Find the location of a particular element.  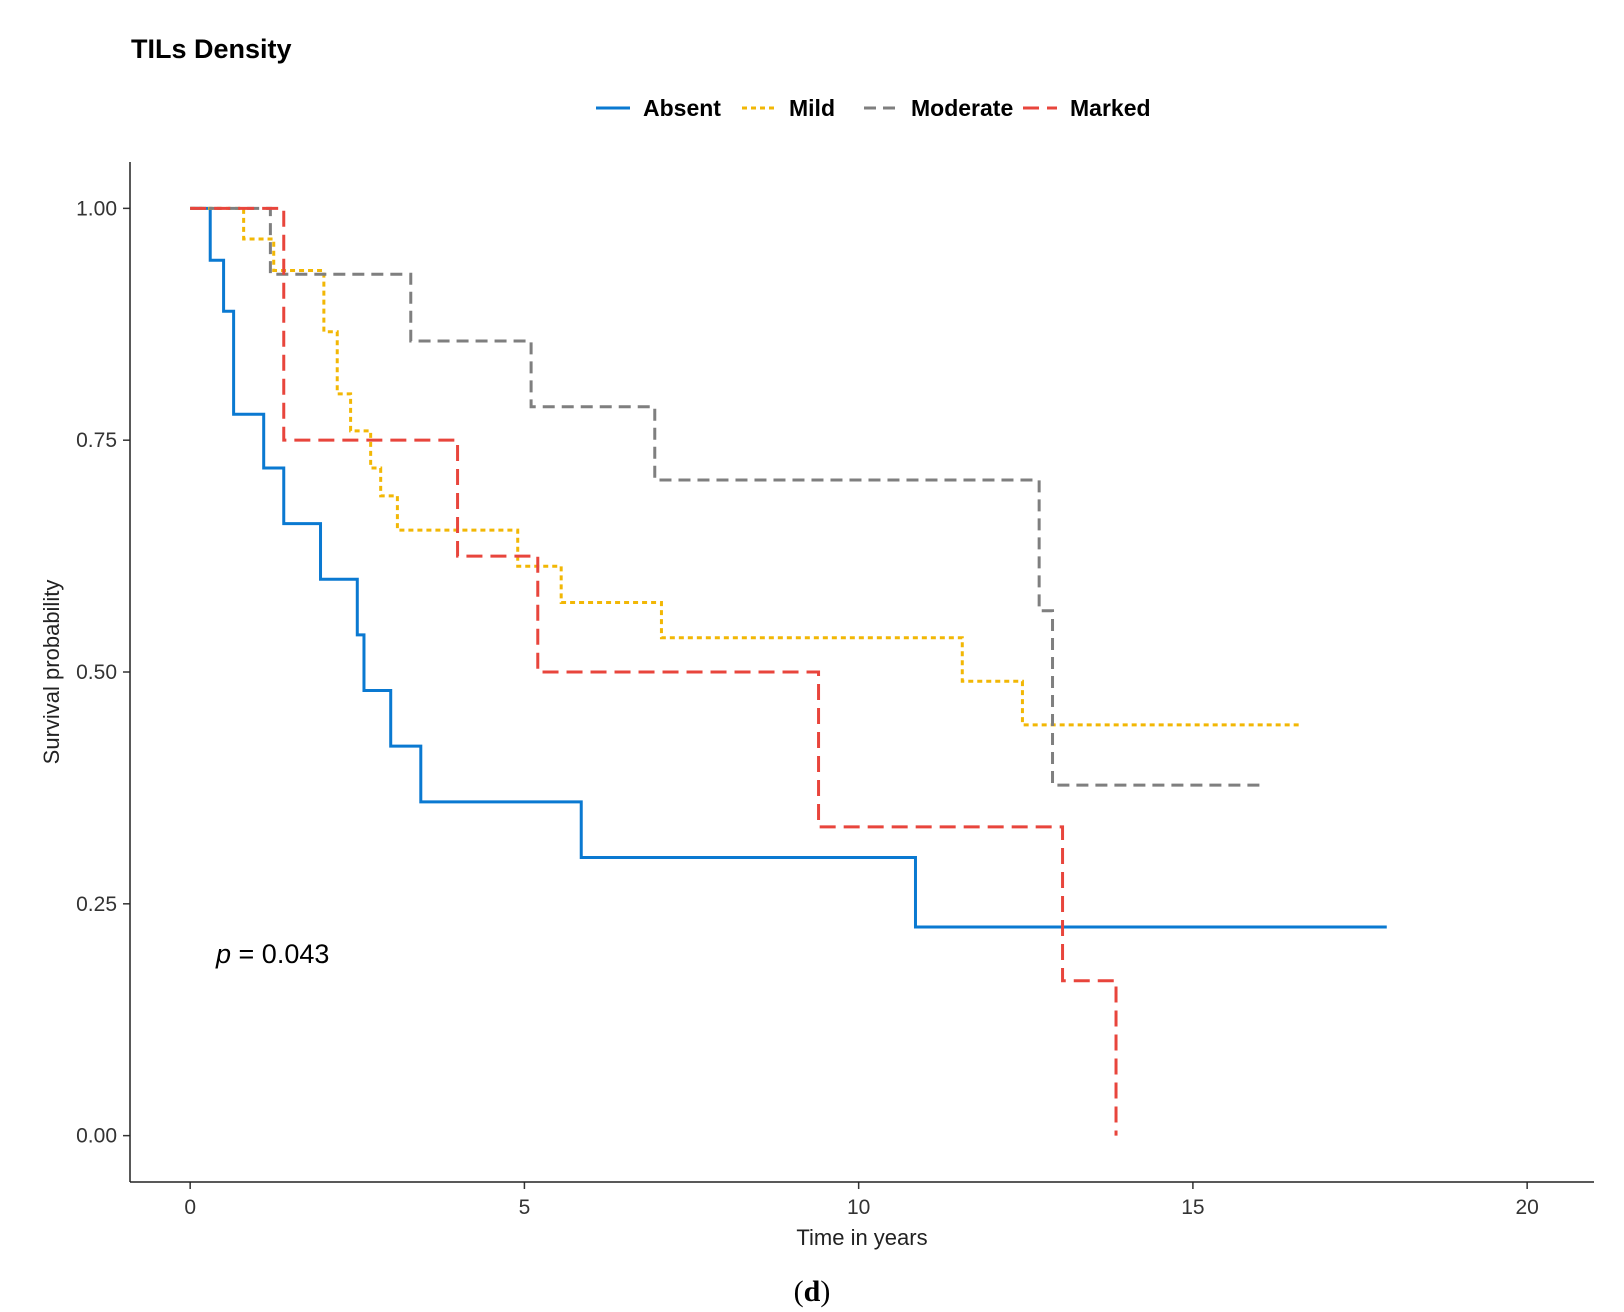

x-axis-title: Time in years is located at coordinates (861, 1237).